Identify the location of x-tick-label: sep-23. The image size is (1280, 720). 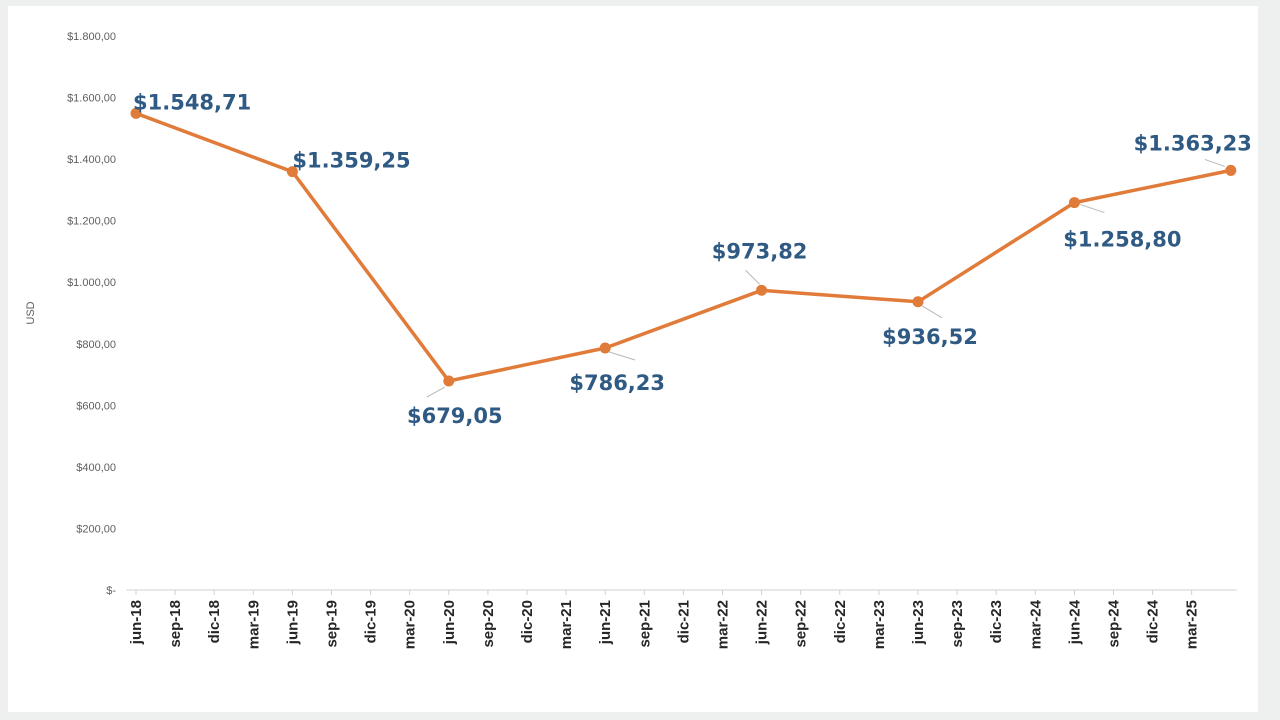
(957, 624).